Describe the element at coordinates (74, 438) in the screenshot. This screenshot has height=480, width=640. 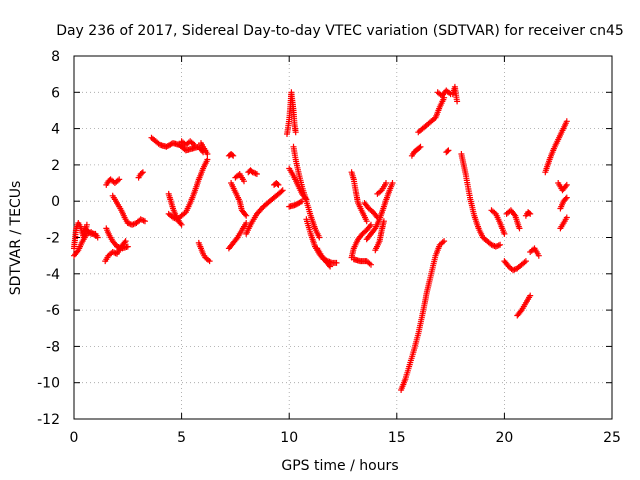
I see `x-tick-label: 0` at that location.